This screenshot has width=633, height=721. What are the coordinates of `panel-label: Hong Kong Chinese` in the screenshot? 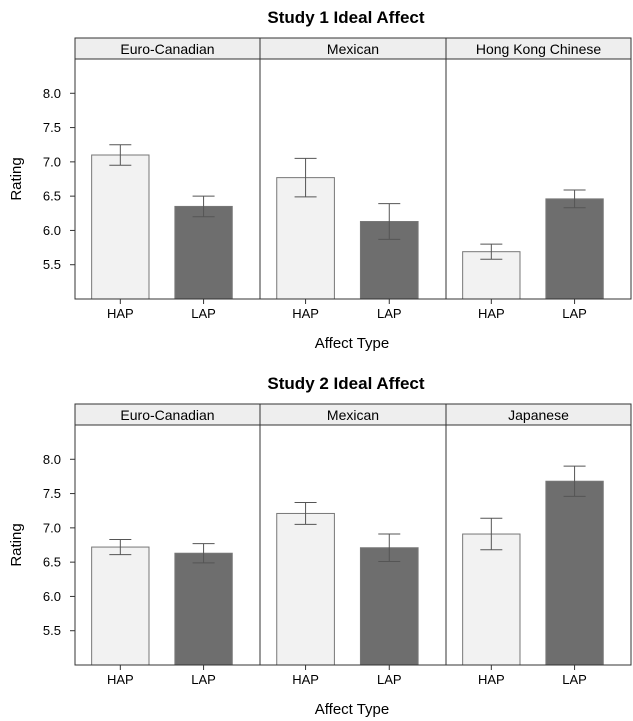 It's located at (539, 49).